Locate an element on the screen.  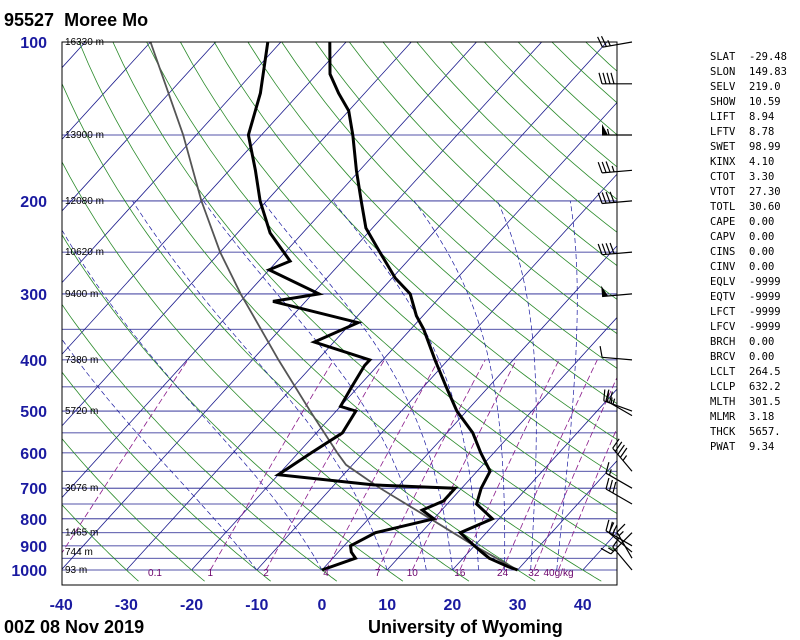
index-row: MLTH 301.5 is located at coordinates (748, 402).